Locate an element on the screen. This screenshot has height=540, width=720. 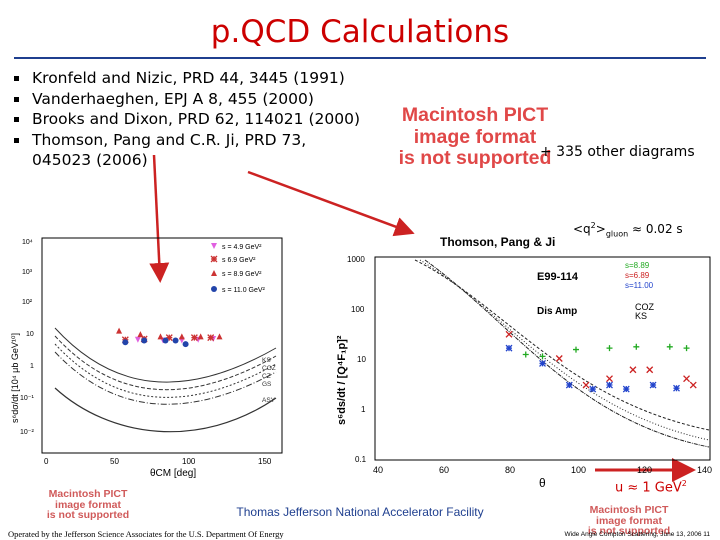
left-legend-entry: s = 8.9 GeV² is located at coordinates (242, 274).